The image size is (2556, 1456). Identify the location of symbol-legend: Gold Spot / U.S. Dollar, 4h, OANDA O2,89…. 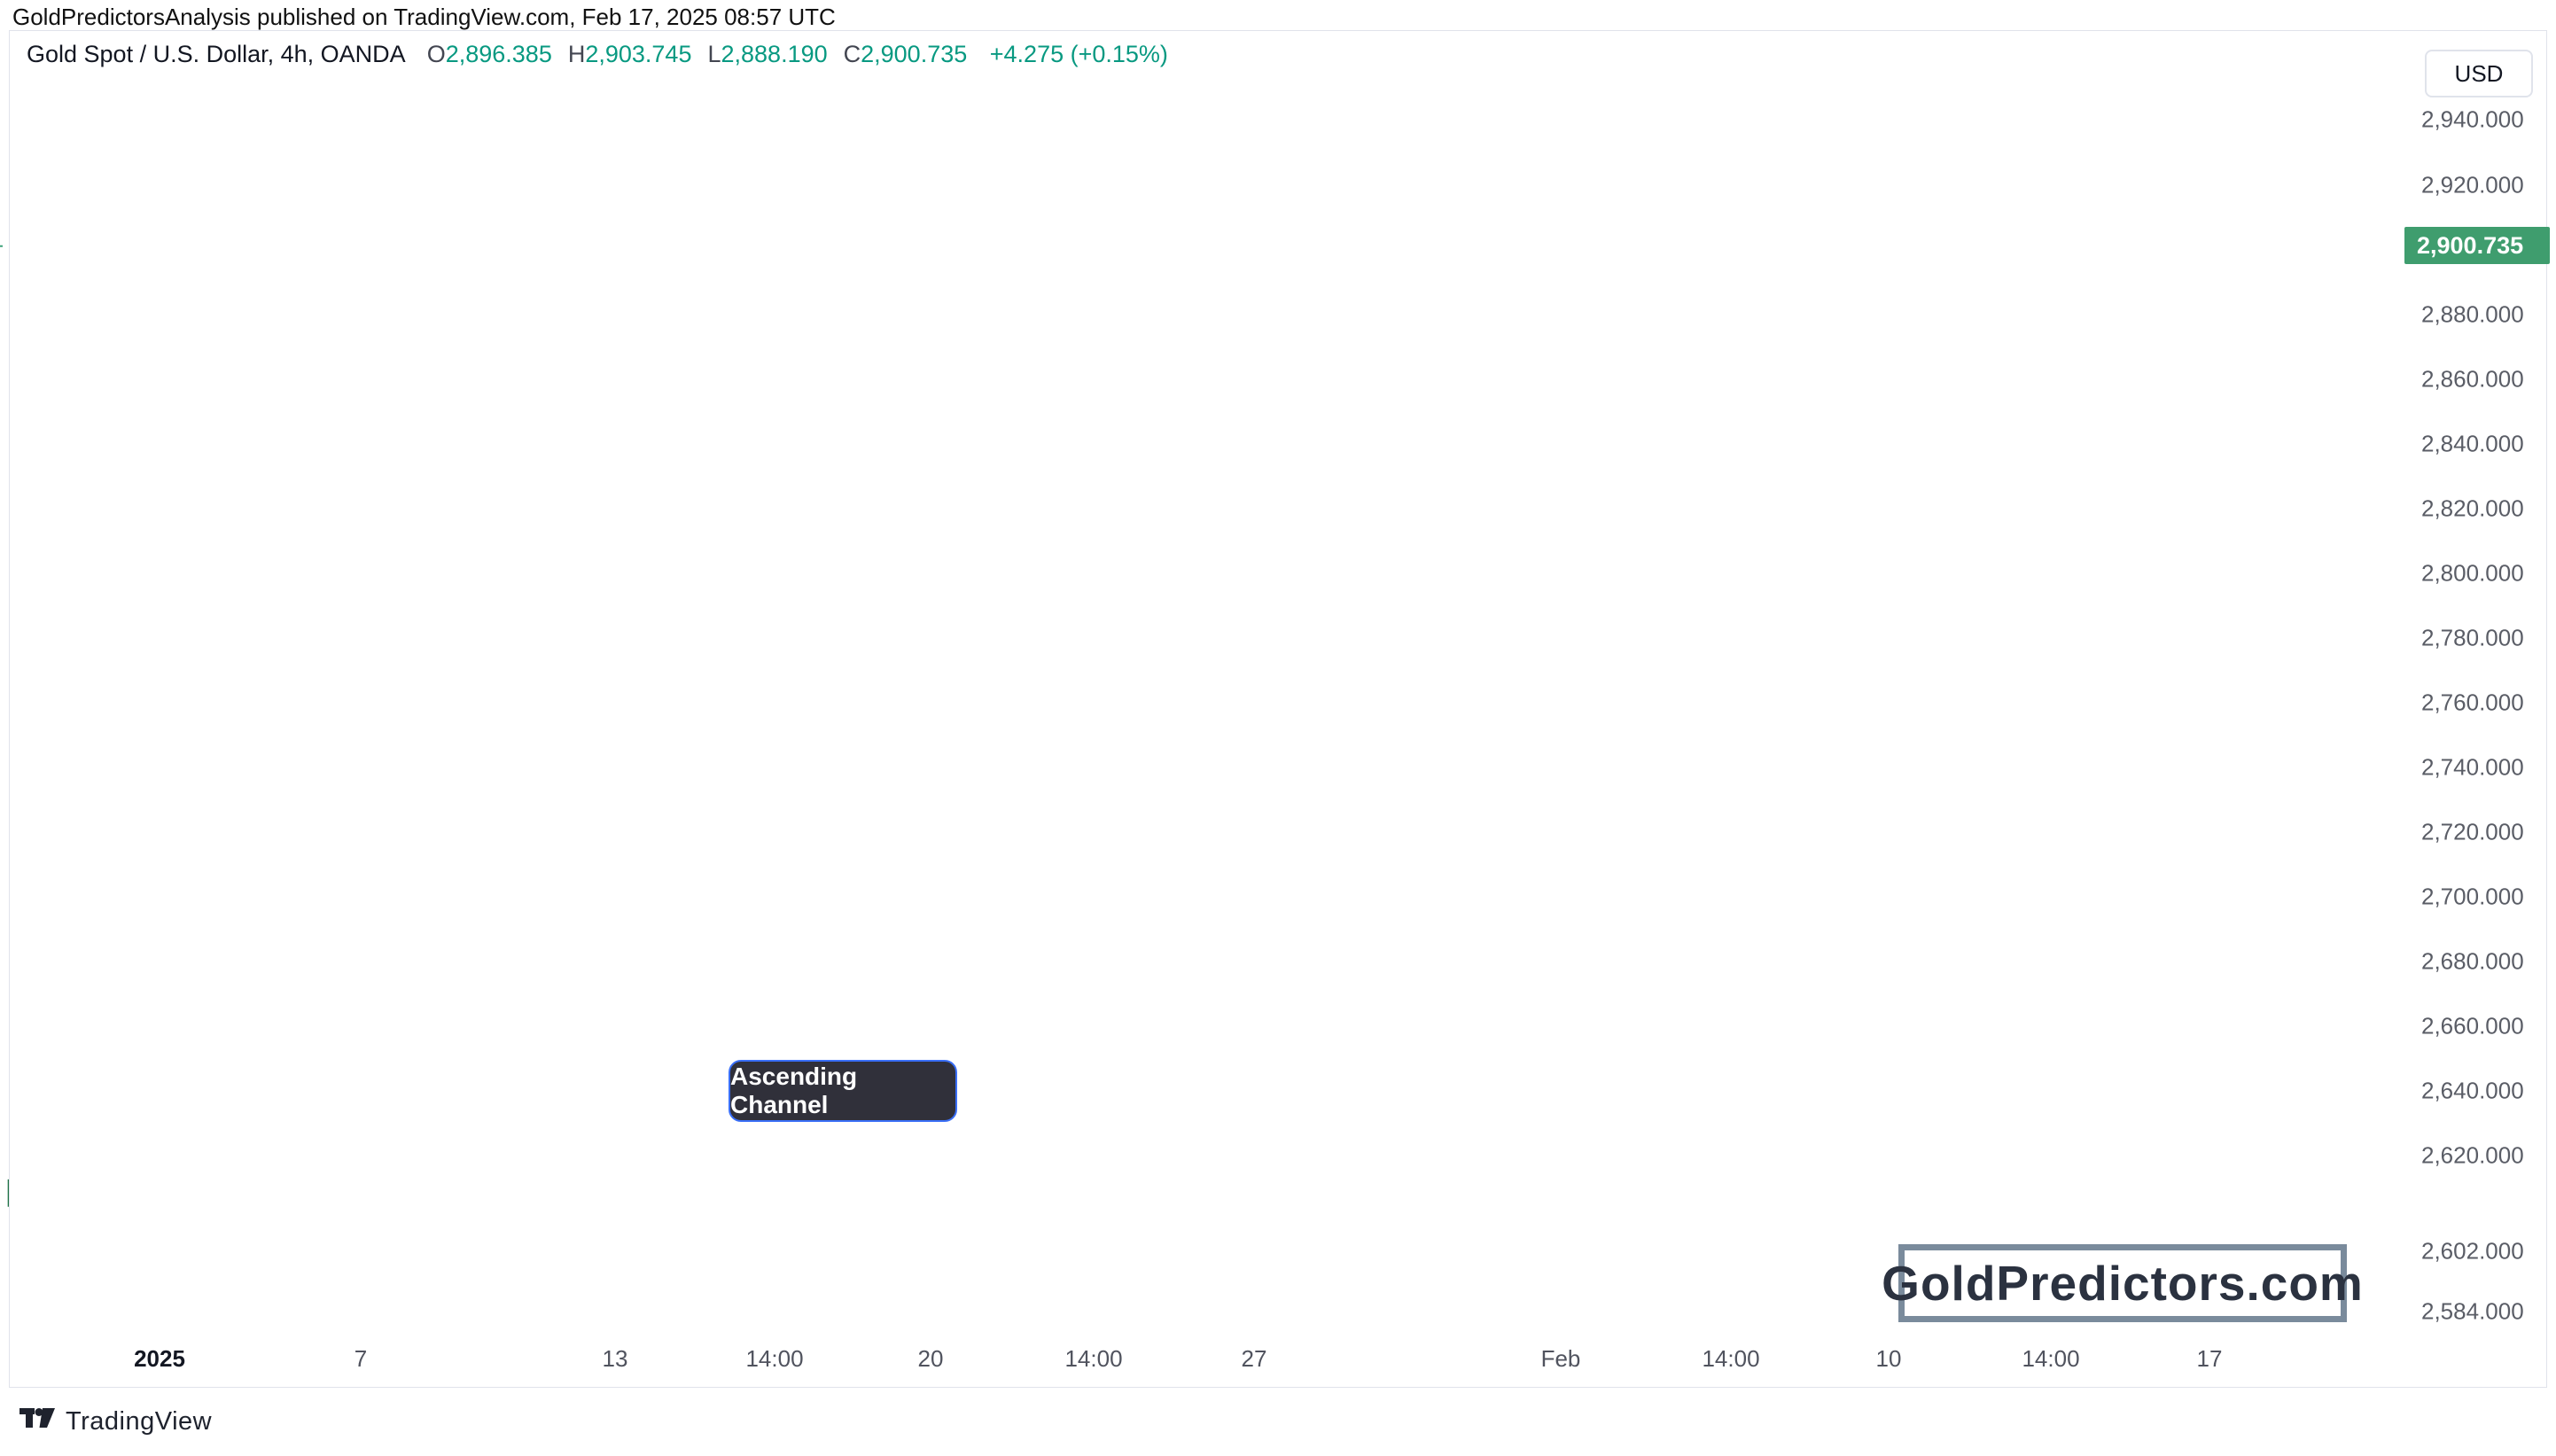
(598, 54).